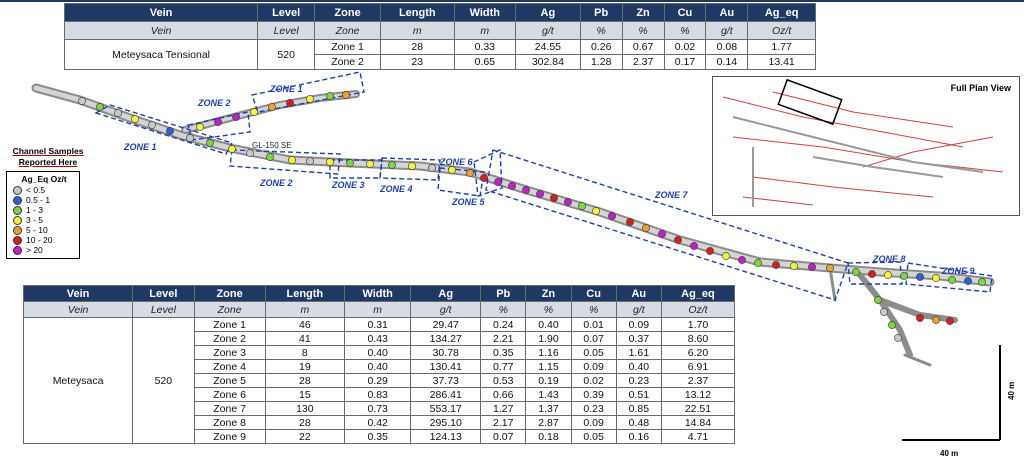 This screenshot has height=463, width=1024. Describe the element at coordinates (48, 151) in the screenshot. I see `legend-title-line1: Channel Samples` at that location.